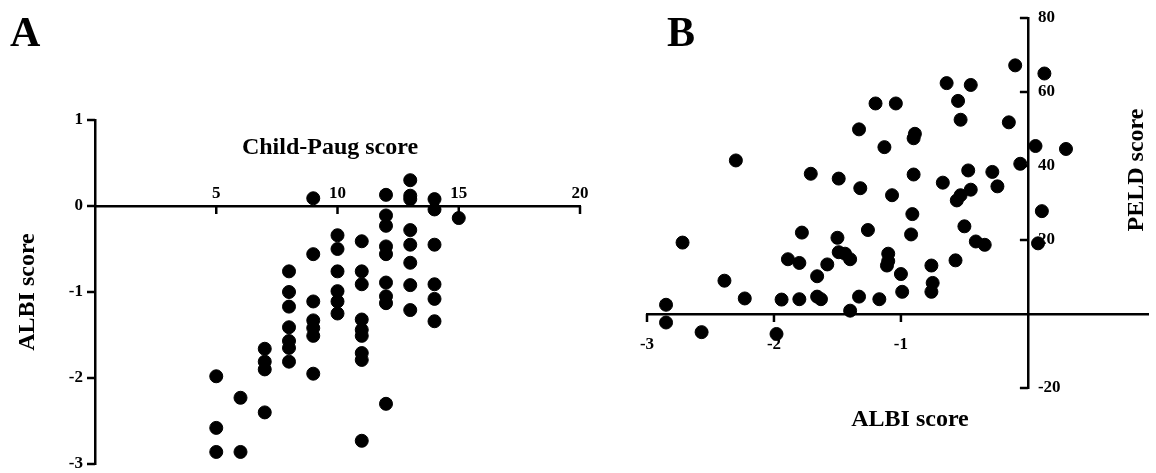 The height and width of the screenshot is (473, 1156). I want to click on text: A, so click(25, 32).